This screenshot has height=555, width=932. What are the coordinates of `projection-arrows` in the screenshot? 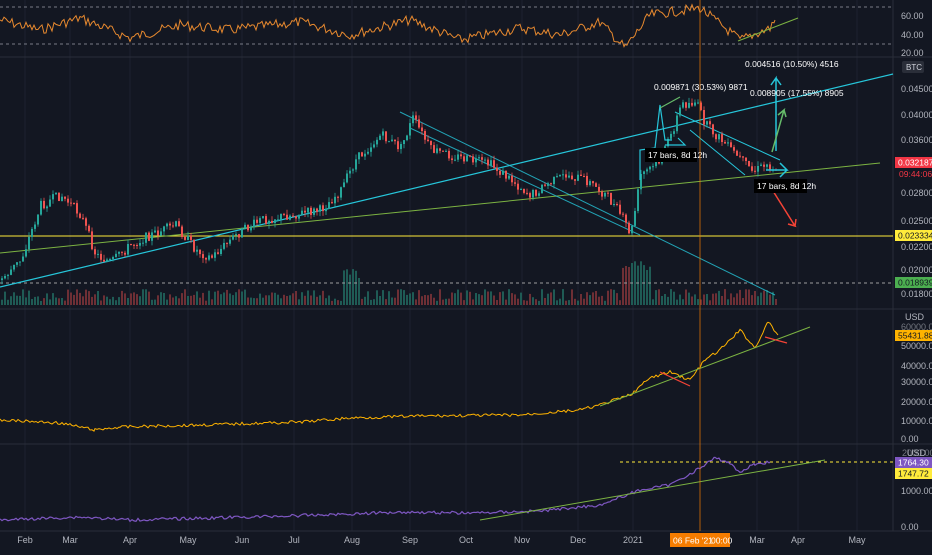 It's located at (718, 151).